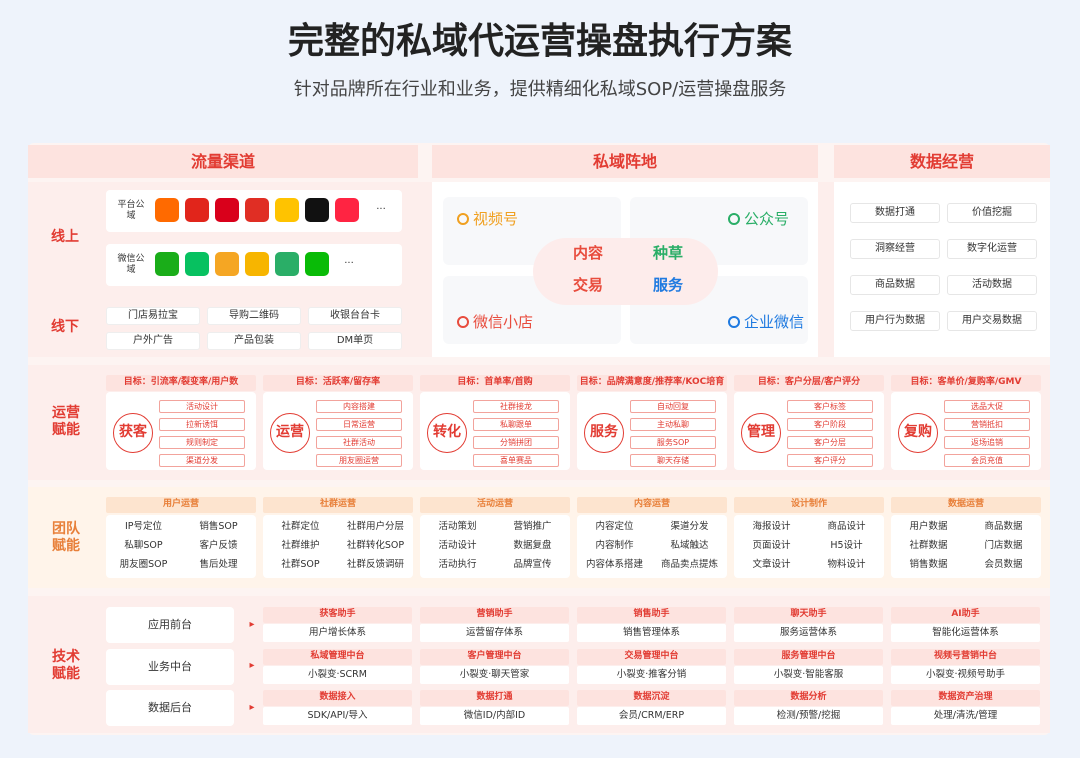  What do you see at coordinates (170, 625) in the screenshot?
I see `layer-box: 应用前台` at bounding box center [170, 625].